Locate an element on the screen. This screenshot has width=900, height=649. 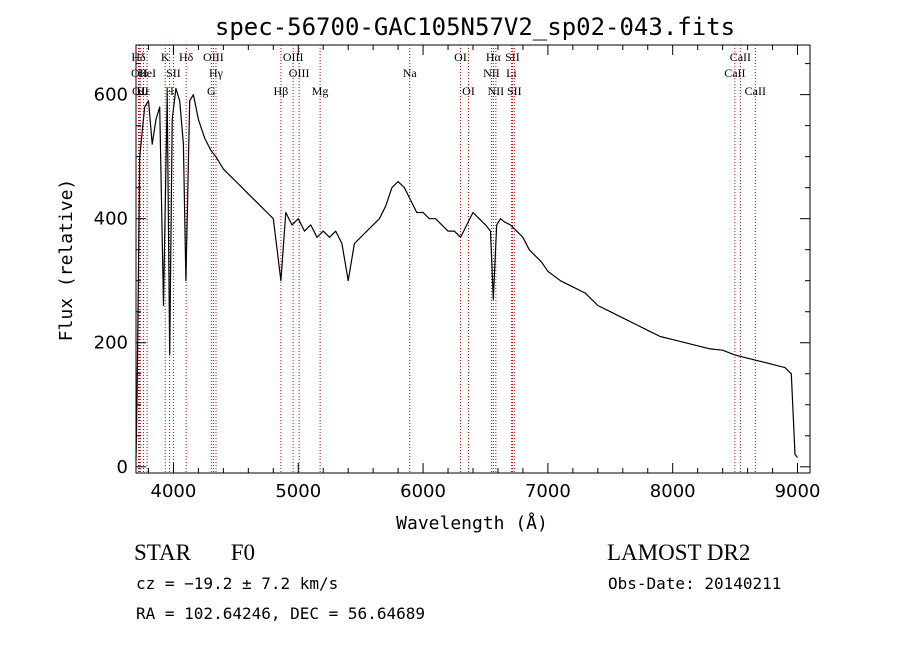
spectral-line-label: Li is located at coordinates (511, 73).